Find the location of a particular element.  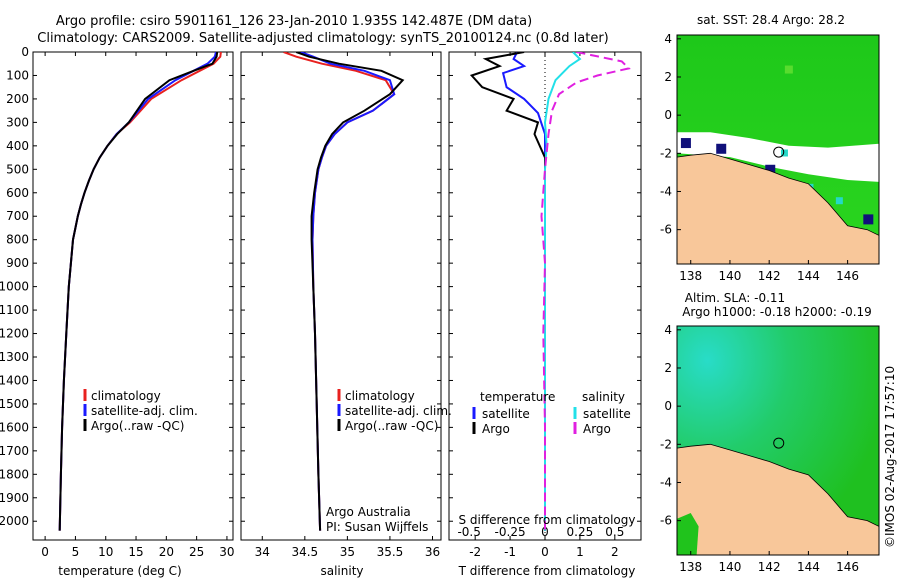

sal-legend-heading: salinity is located at coordinates (603, 397).